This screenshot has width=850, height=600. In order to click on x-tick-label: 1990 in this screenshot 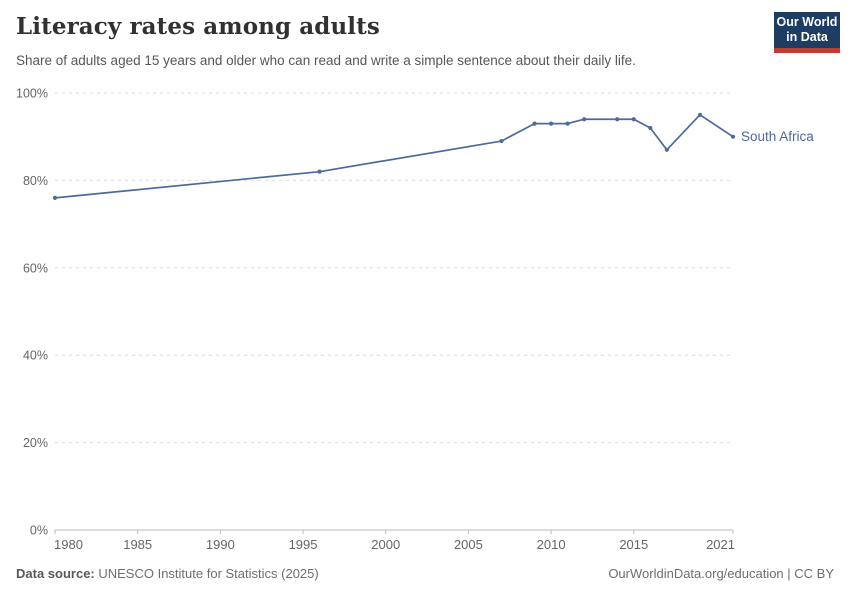, I will do `click(220, 544)`.